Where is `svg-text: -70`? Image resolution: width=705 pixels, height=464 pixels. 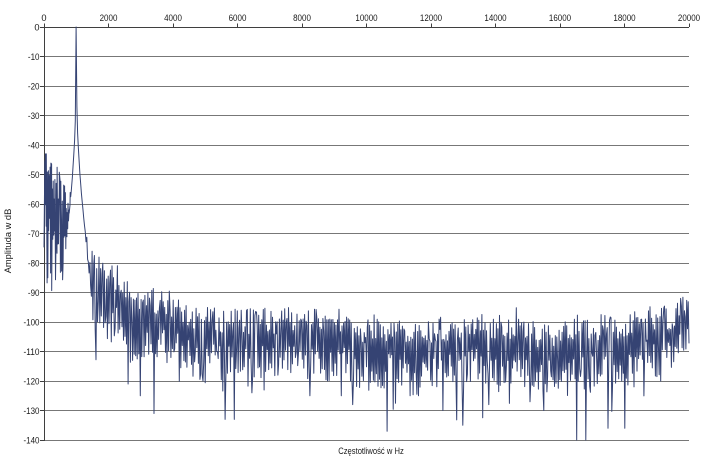
svg-text: -70 is located at coordinates (34, 234).